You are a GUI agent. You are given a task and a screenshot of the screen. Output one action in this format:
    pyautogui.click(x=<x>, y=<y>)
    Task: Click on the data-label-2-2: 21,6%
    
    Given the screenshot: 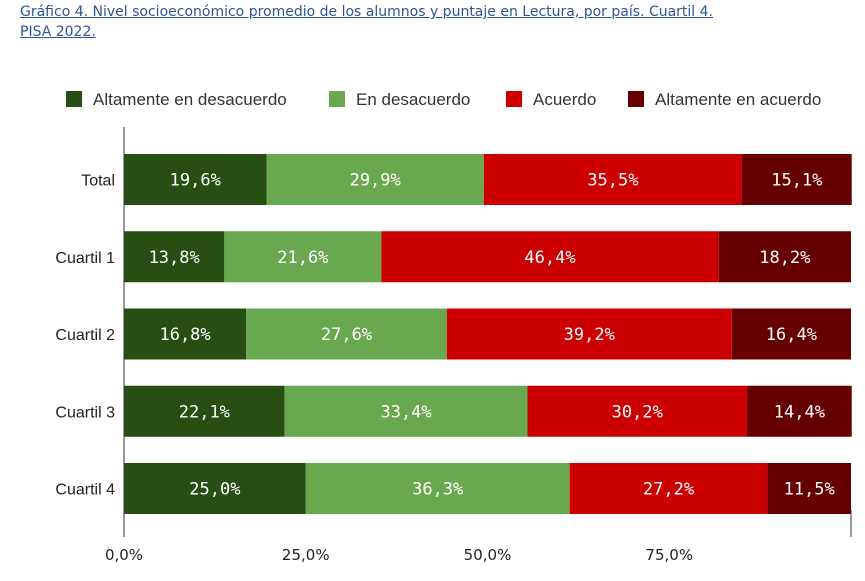 What is the action you would take?
    pyautogui.click(x=302, y=258)
    